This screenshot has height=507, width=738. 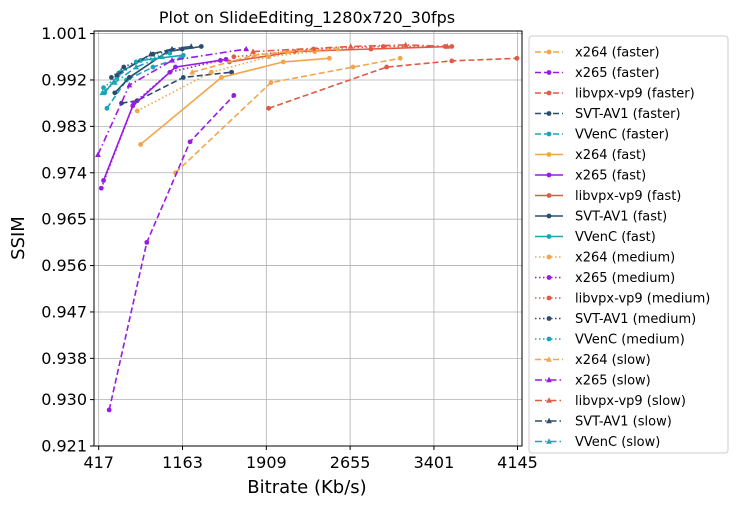 What do you see at coordinates (625, 258) in the screenshot?
I see `legend-label: x264 (medium)` at bounding box center [625, 258].